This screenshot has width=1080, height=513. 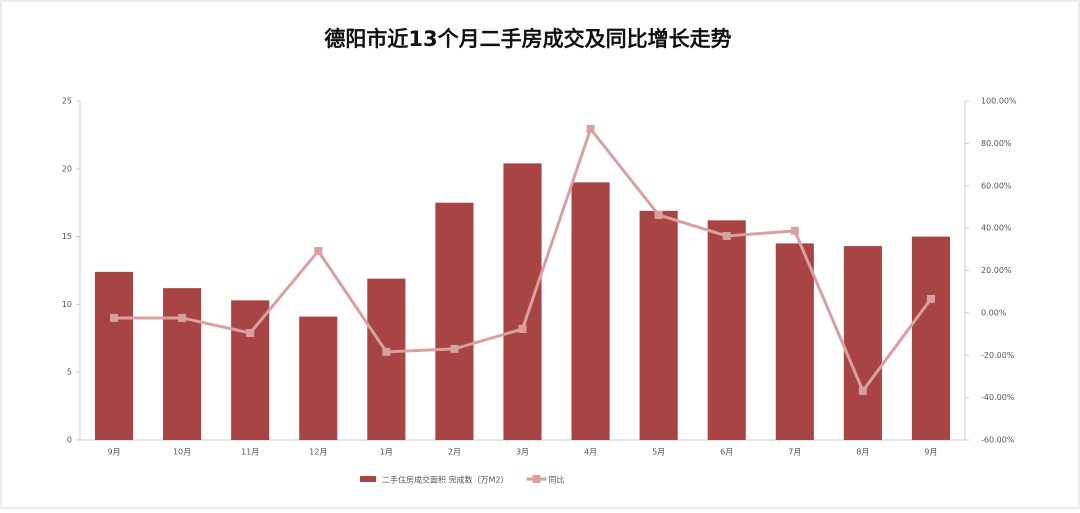 I want to click on x-tick-label: 2月, so click(x=454, y=452).